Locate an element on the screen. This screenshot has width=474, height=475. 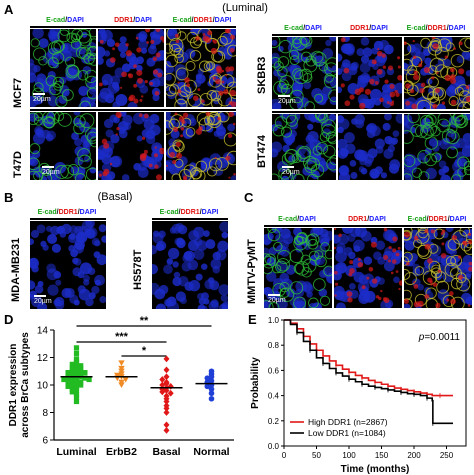
significance-label: * is located at coordinates (144, 351).